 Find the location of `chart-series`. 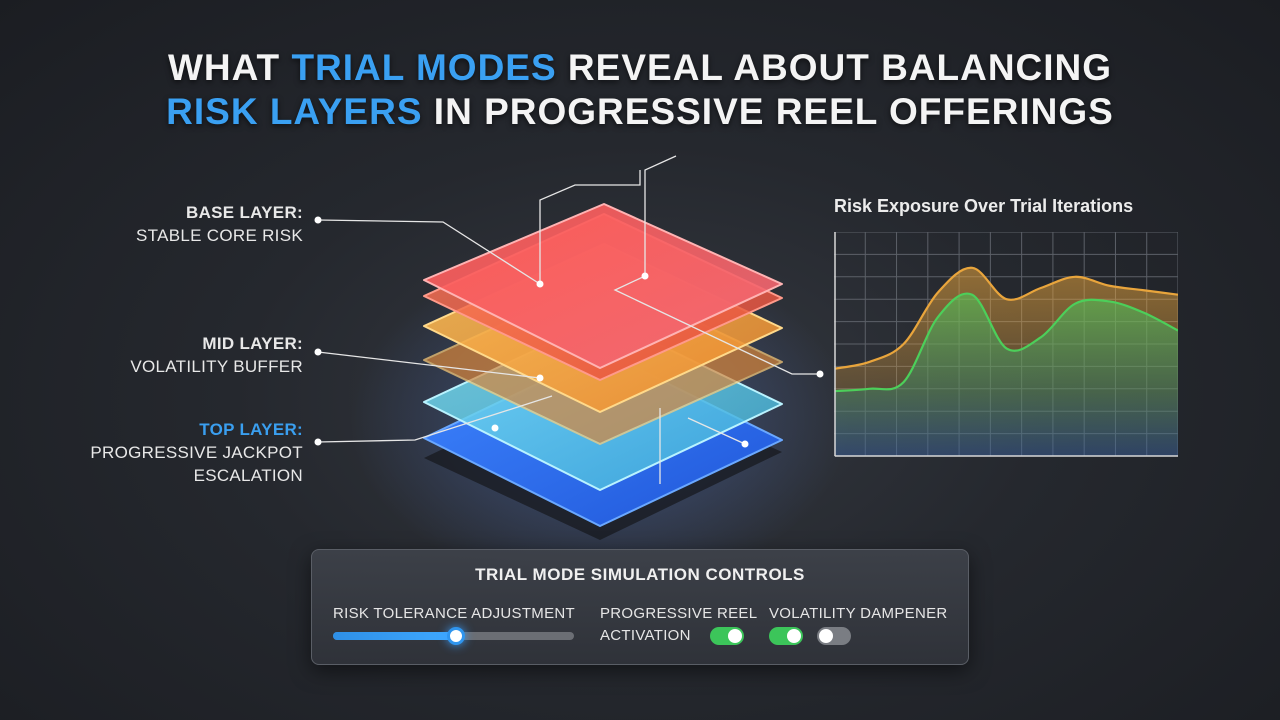

chart-series is located at coordinates (1006, 361).